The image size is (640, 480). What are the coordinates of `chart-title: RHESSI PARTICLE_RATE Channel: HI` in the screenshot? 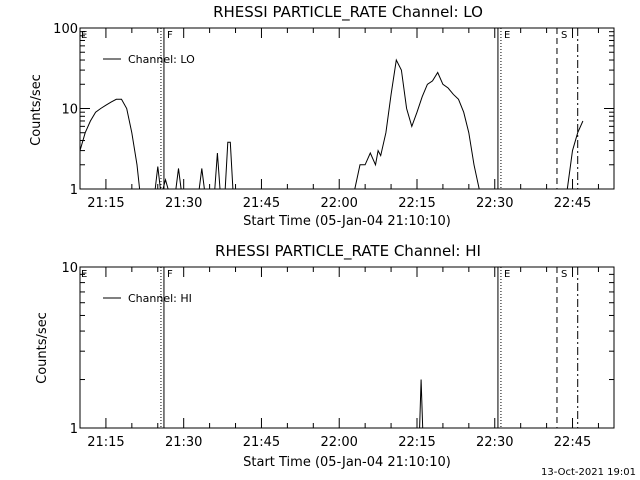 It's located at (348, 251).